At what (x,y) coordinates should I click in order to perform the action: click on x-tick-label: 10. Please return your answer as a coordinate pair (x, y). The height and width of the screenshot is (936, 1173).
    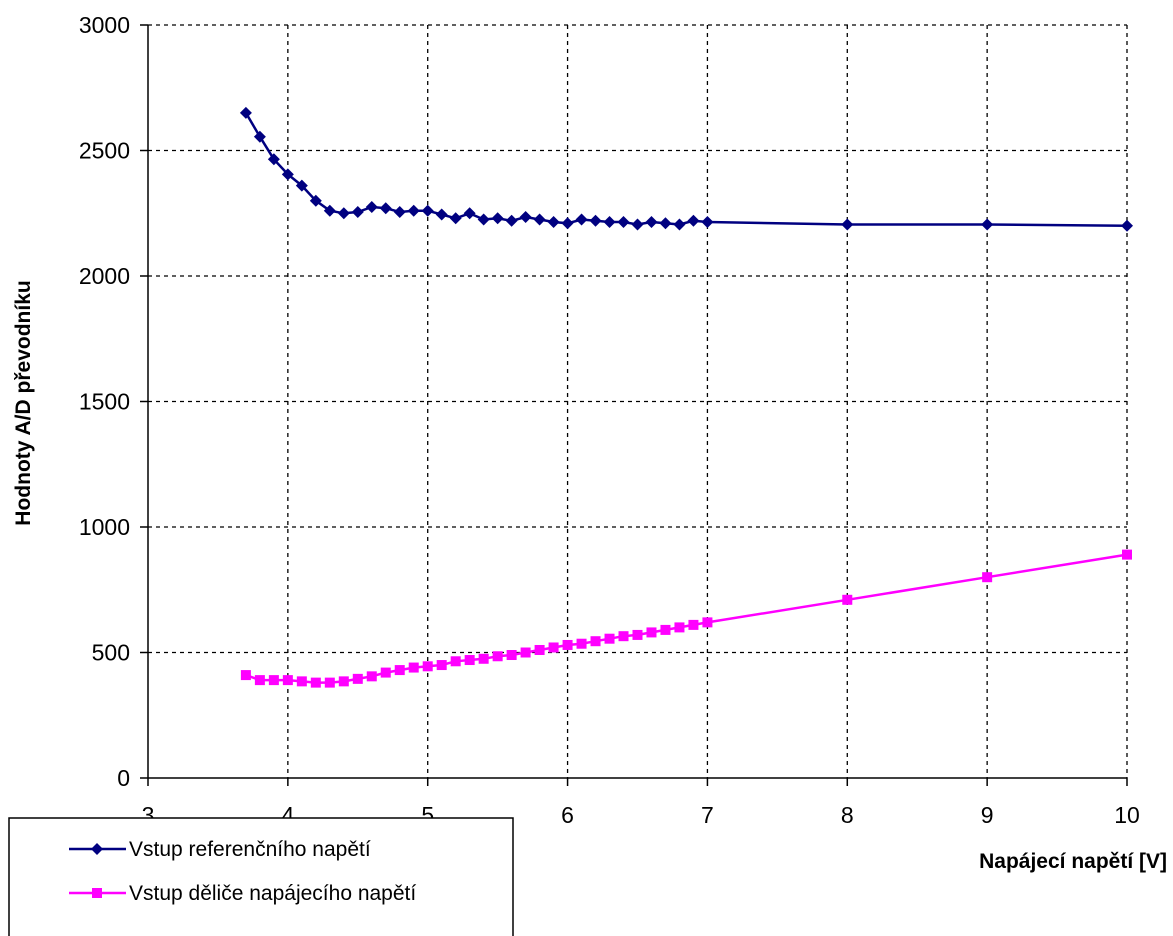
    Looking at the image, I should click on (1127, 815).